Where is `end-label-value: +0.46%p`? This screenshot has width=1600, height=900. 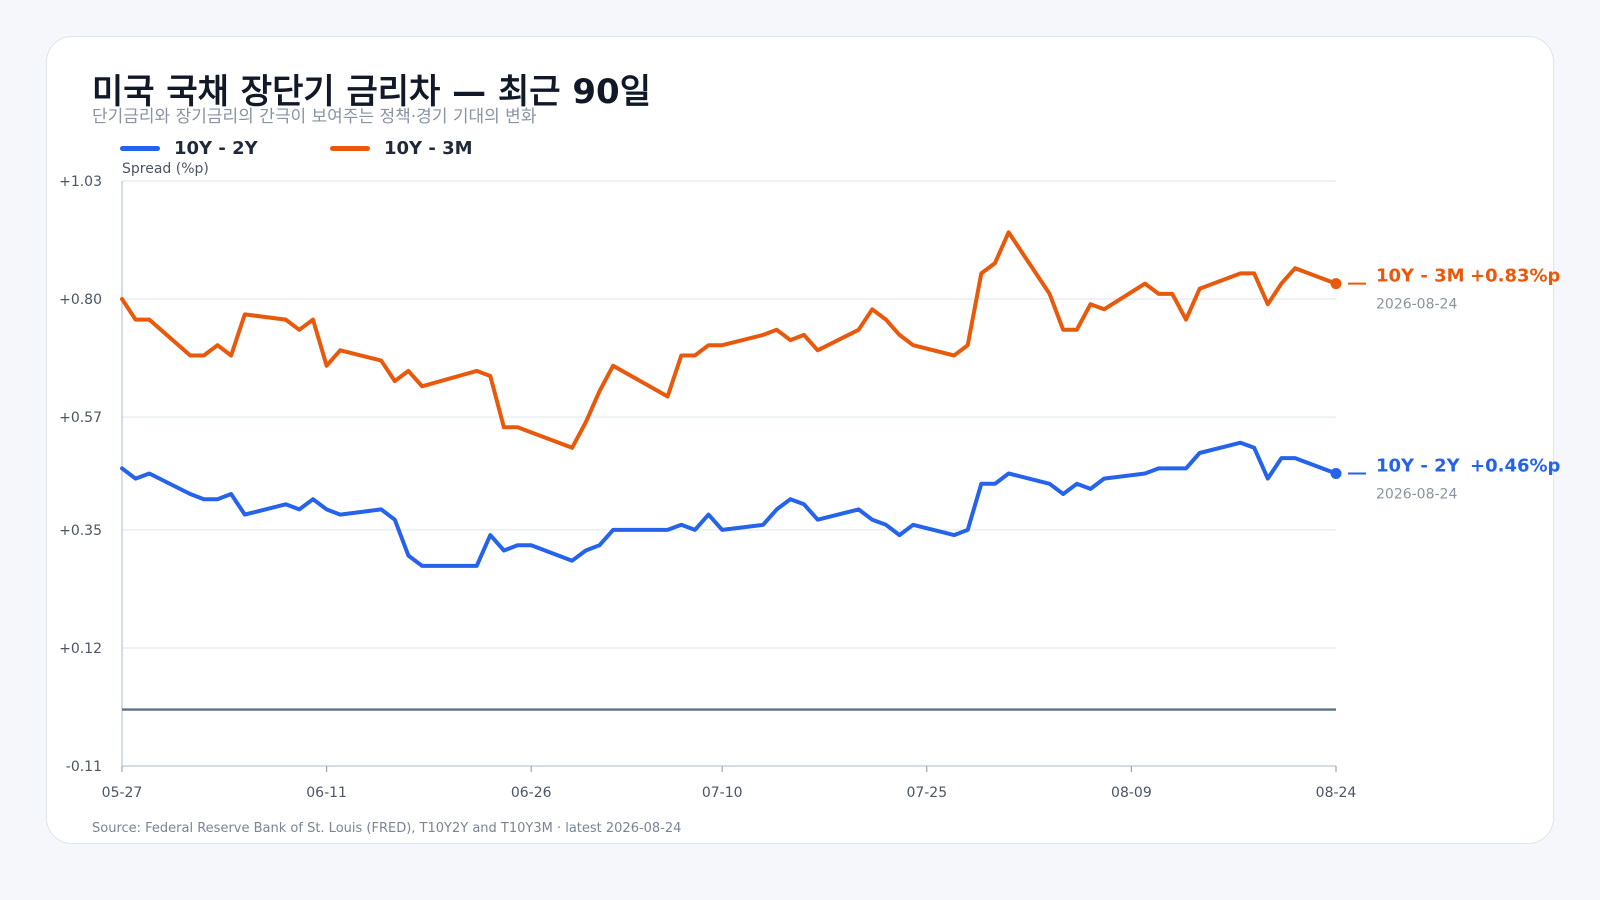
end-label-value: +0.46%p is located at coordinates (1515, 466).